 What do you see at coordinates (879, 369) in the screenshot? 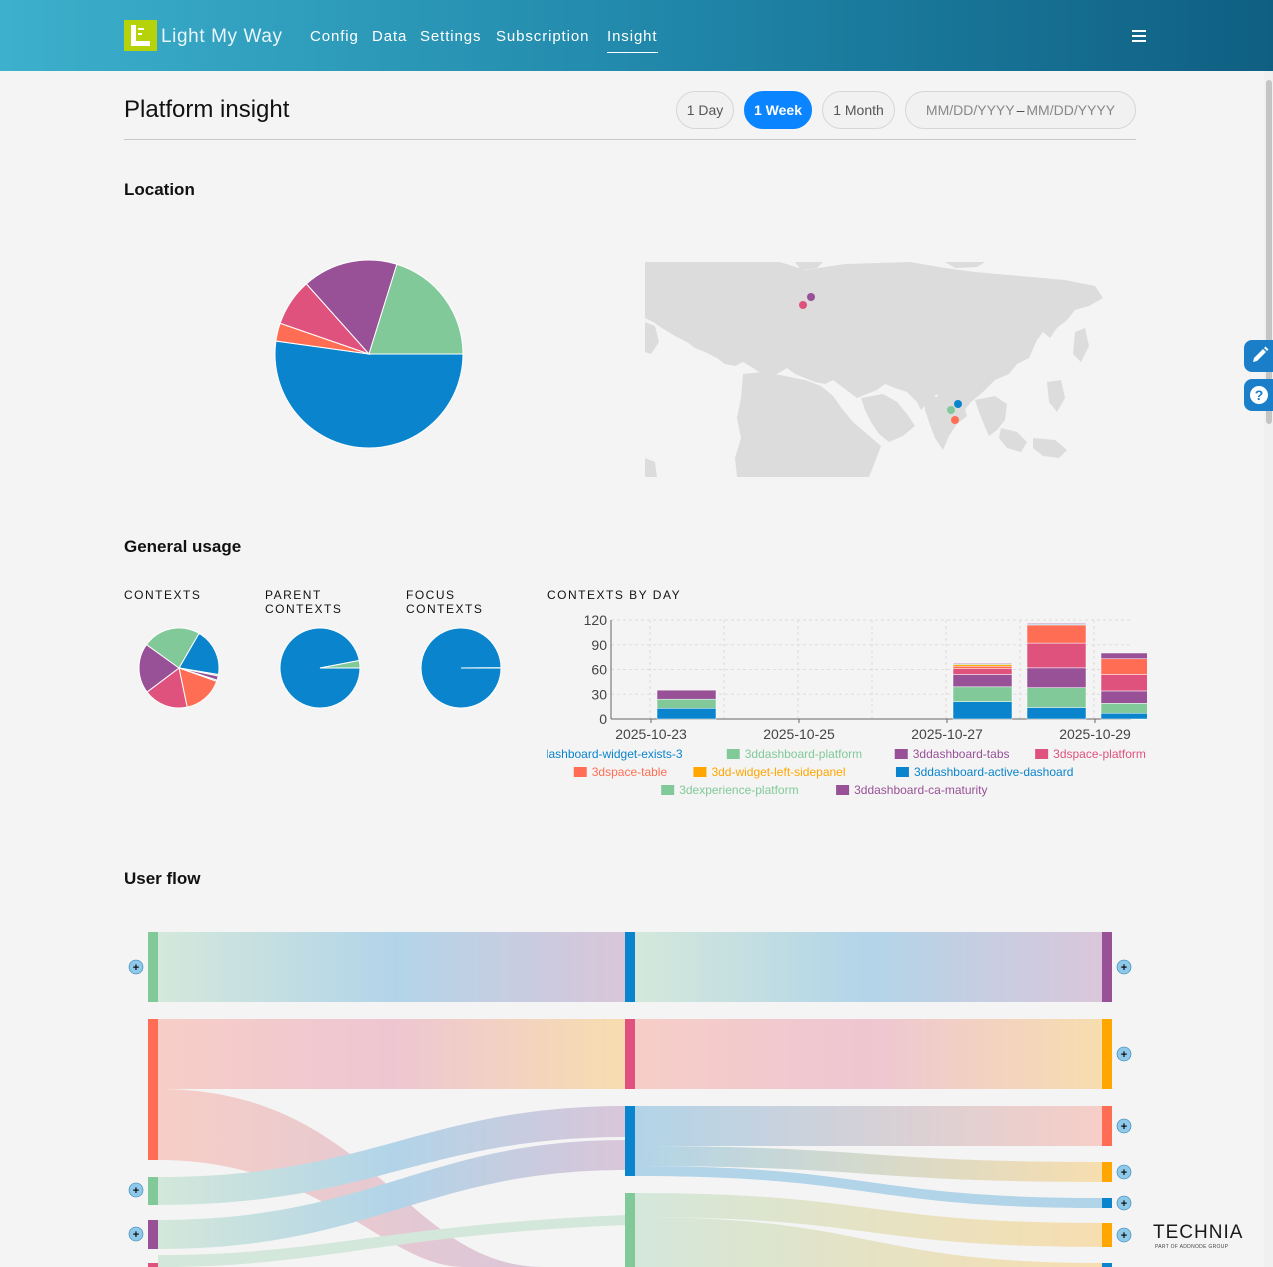
I see `world-map` at bounding box center [879, 369].